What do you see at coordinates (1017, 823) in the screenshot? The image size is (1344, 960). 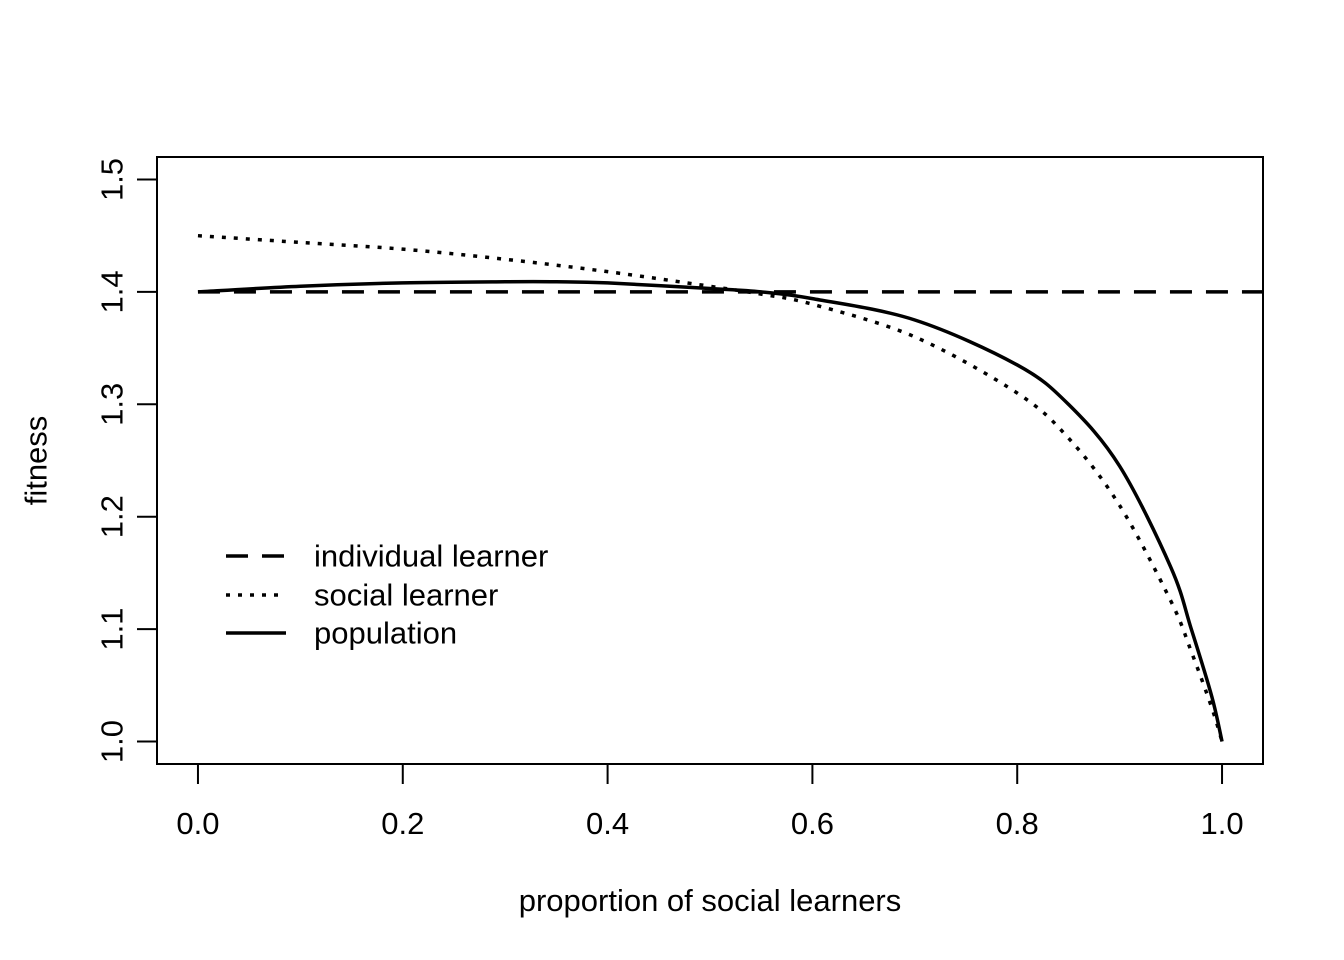 I see `x-tick-label: 0.8` at bounding box center [1017, 823].